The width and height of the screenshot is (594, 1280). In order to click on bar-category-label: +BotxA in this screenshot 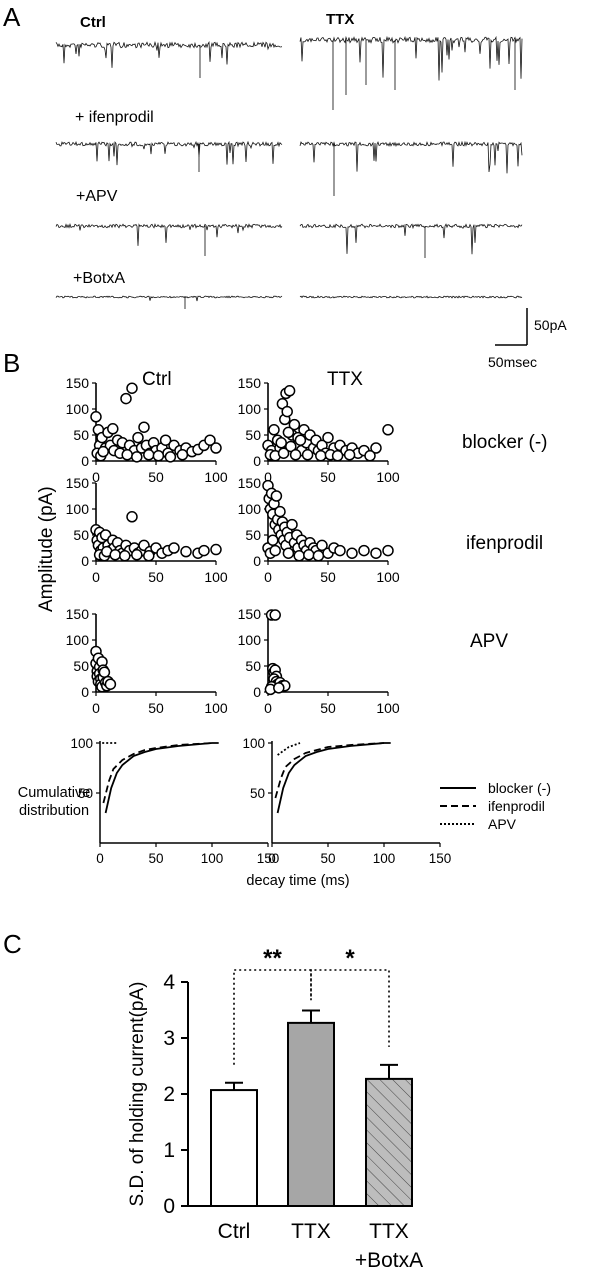, I will do `click(389, 1260)`.